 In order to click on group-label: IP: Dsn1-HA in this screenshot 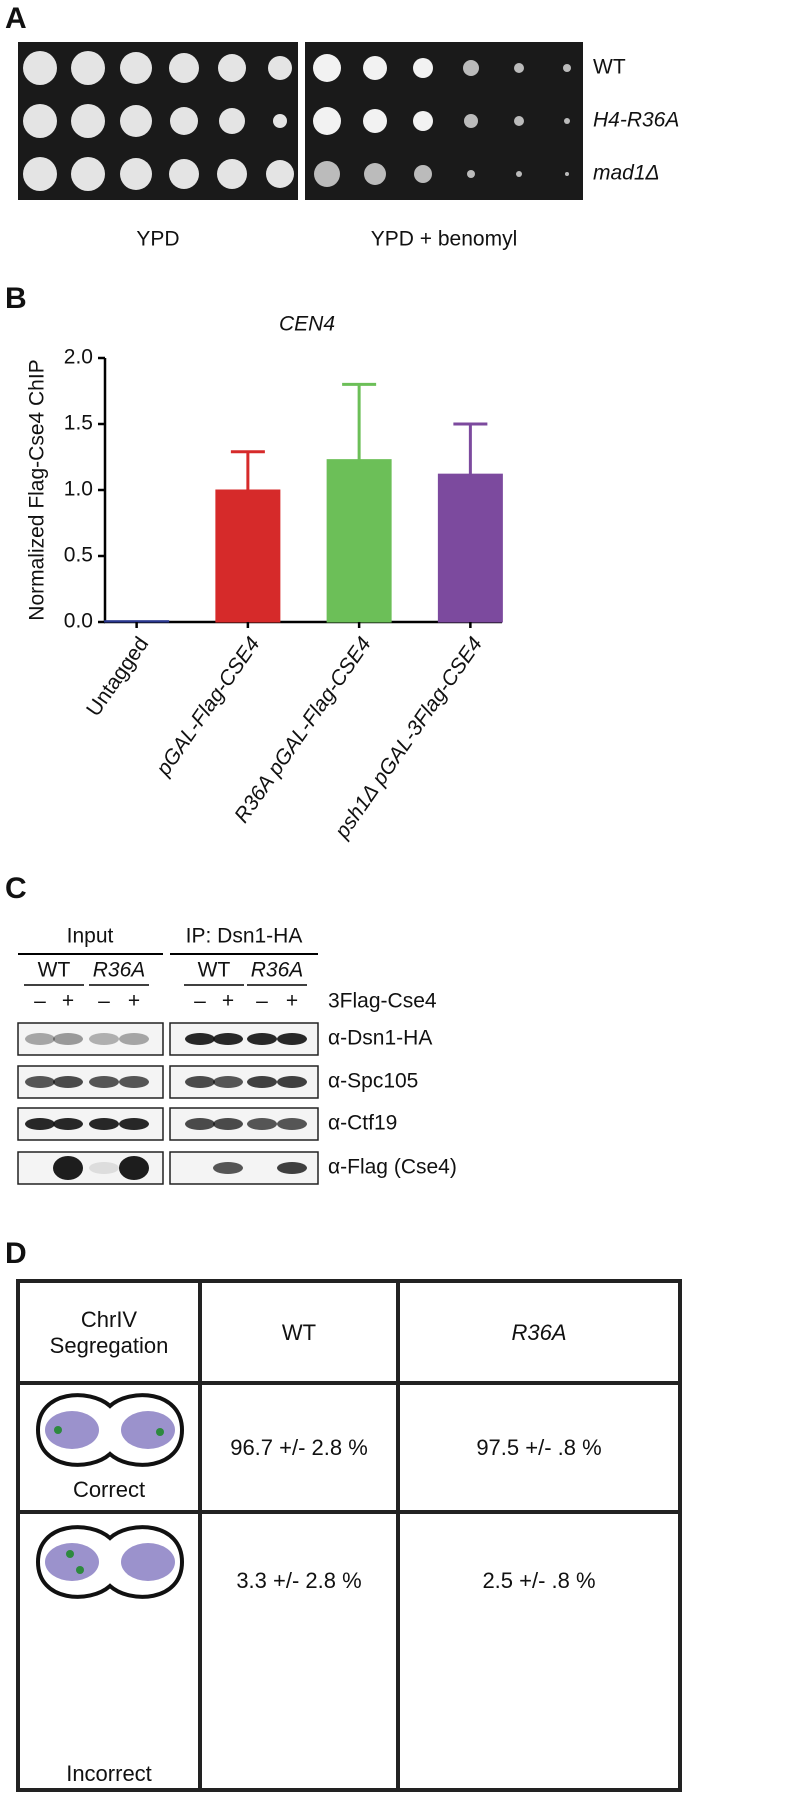, I will do `click(244, 936)`.